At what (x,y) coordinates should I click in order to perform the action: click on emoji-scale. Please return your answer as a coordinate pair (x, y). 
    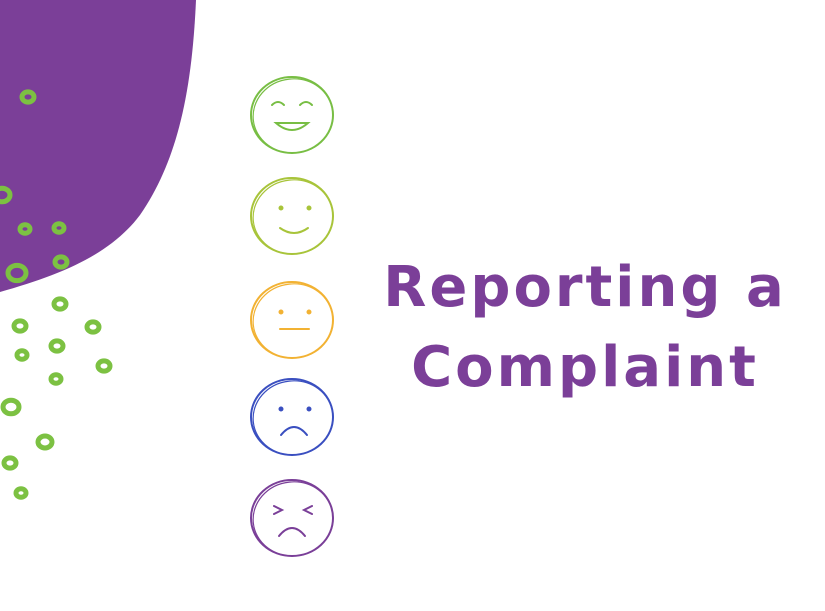
    Looking at the image, I should click on (292, 316).